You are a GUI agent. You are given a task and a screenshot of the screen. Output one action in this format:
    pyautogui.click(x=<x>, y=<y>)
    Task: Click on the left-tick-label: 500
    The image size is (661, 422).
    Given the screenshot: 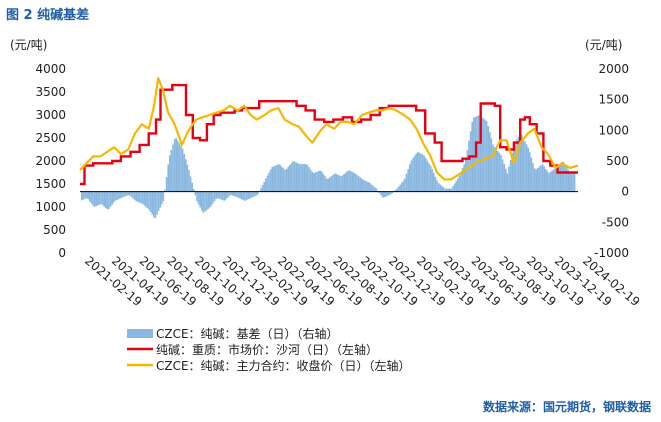 What is the action you would take?
    pyautogui.click(x=54, y=230)
    